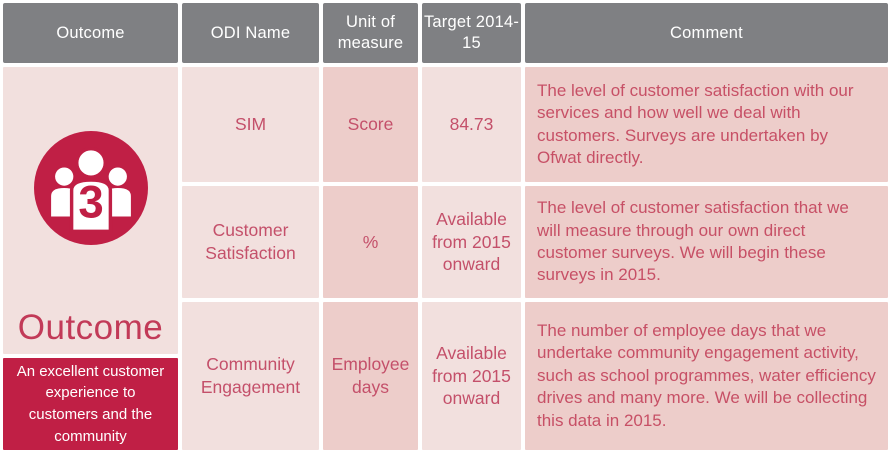  Describe the element at coordinates (90, 327) in the screenshot. I see `outcome-title: Outcome` at that location.